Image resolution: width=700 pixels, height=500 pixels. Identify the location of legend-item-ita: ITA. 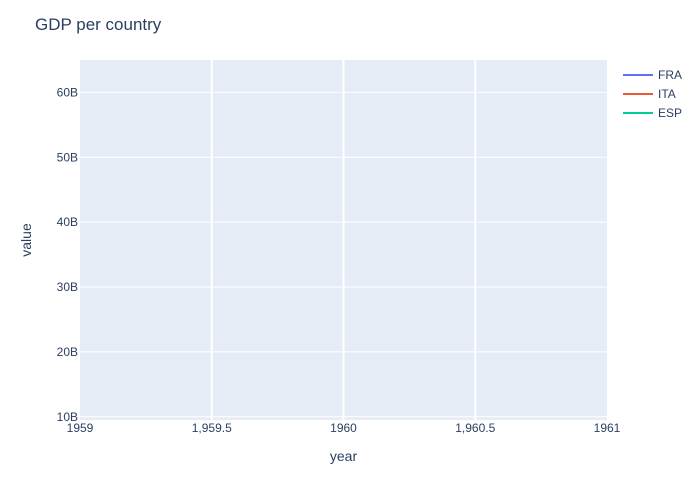
(649, 94).